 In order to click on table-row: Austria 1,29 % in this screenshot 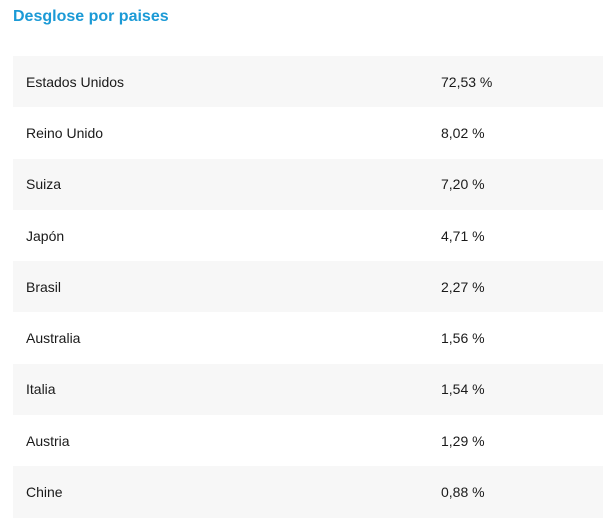, I will do `click(308, 441)`.